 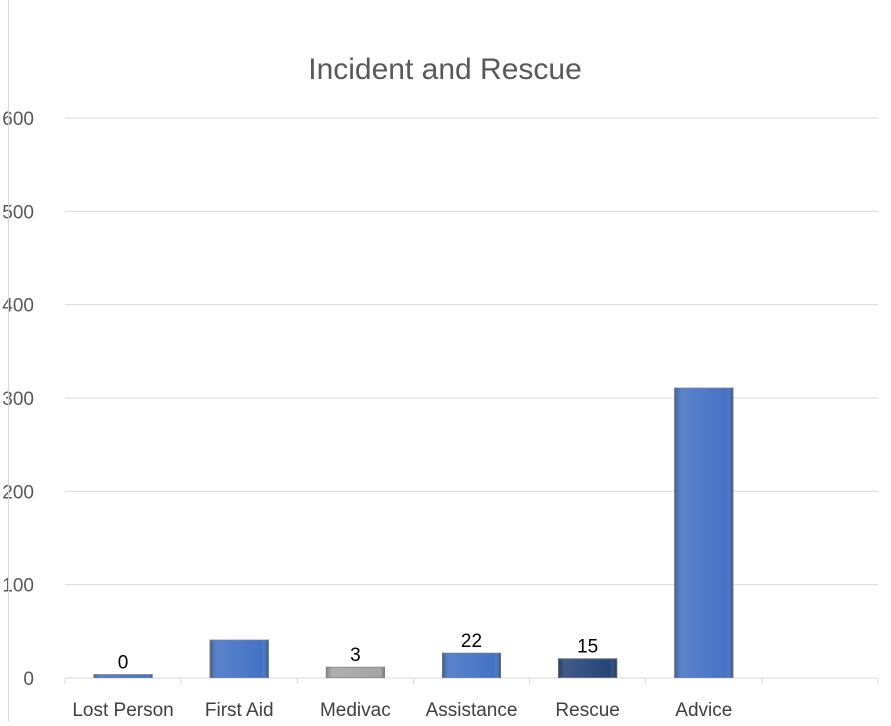 I want to click on x-tick-label: Medivac, so click(x=355, y=710).